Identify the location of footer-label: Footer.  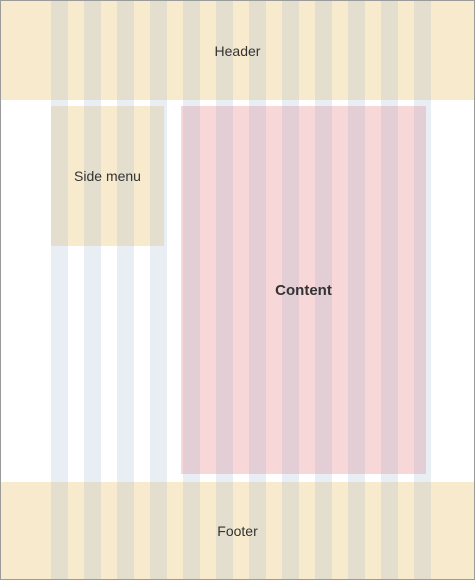
(237, 531).